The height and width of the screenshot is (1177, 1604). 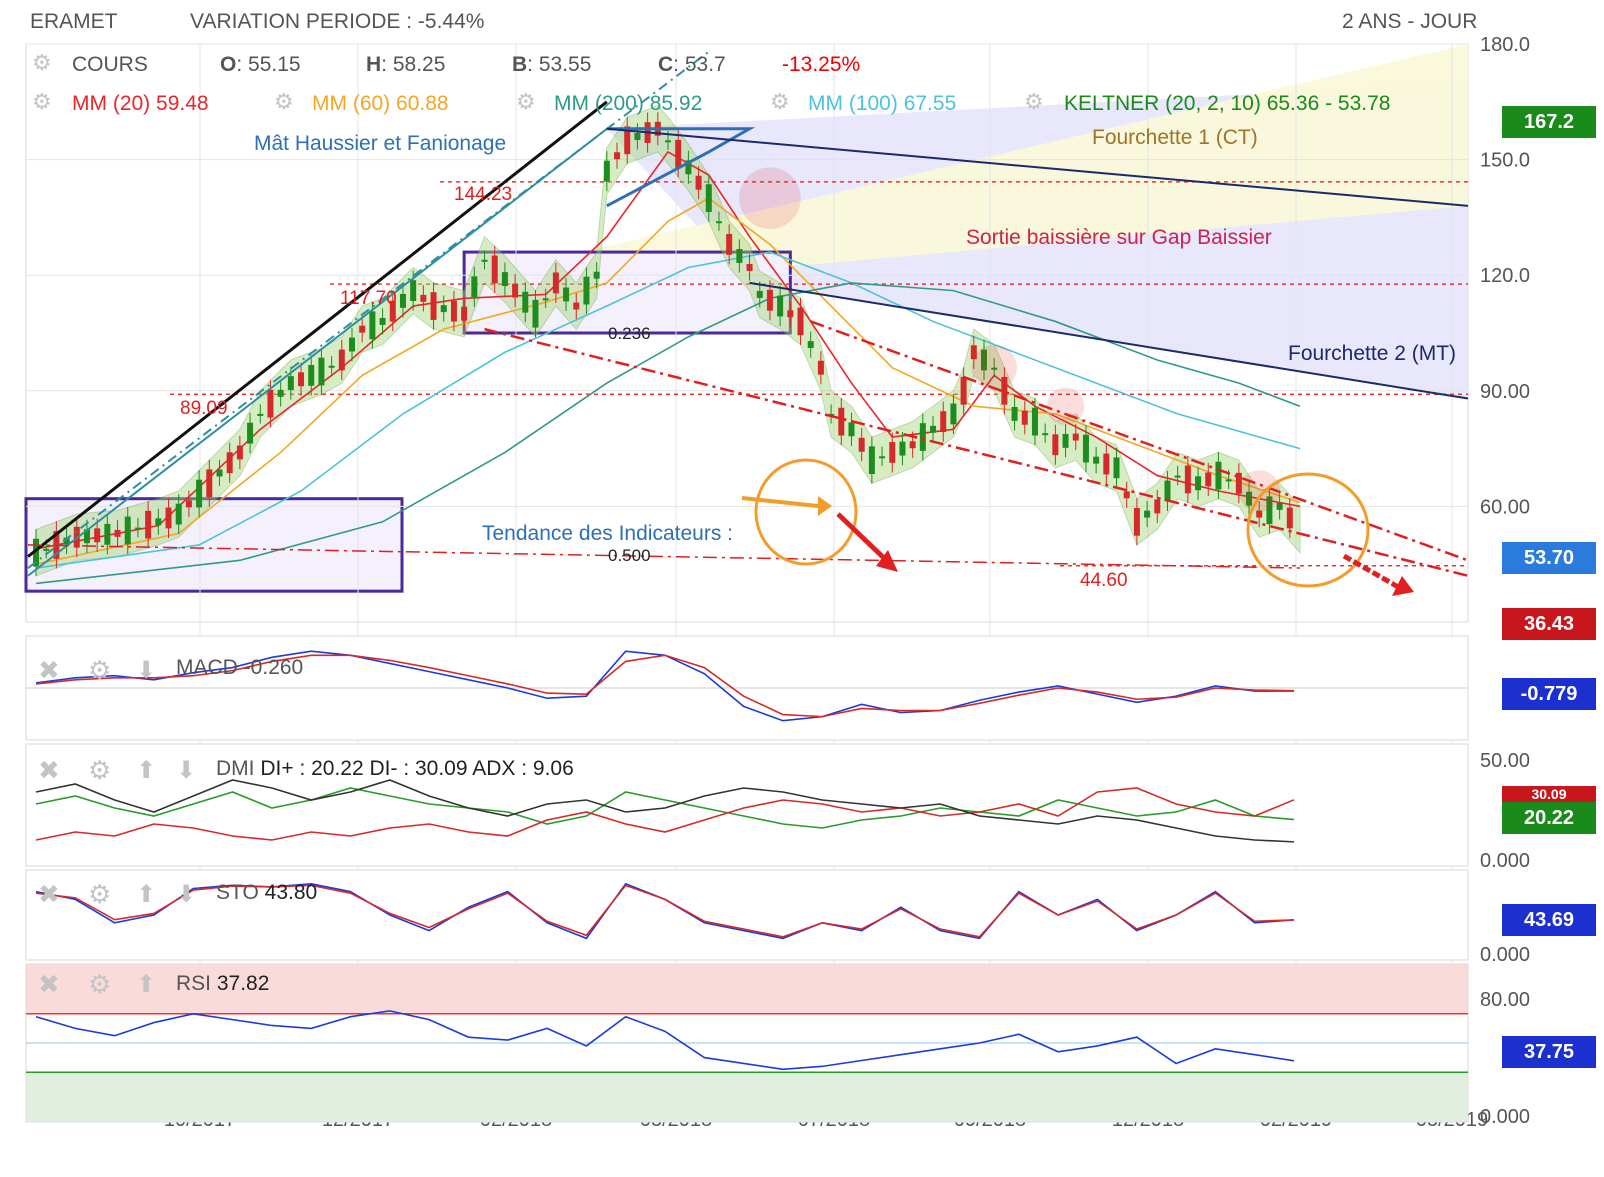 What do you see at coordinates (74, 21) in the screenshot?
I see `symbol-title: ERAMET` at bounding box center [74, 21].